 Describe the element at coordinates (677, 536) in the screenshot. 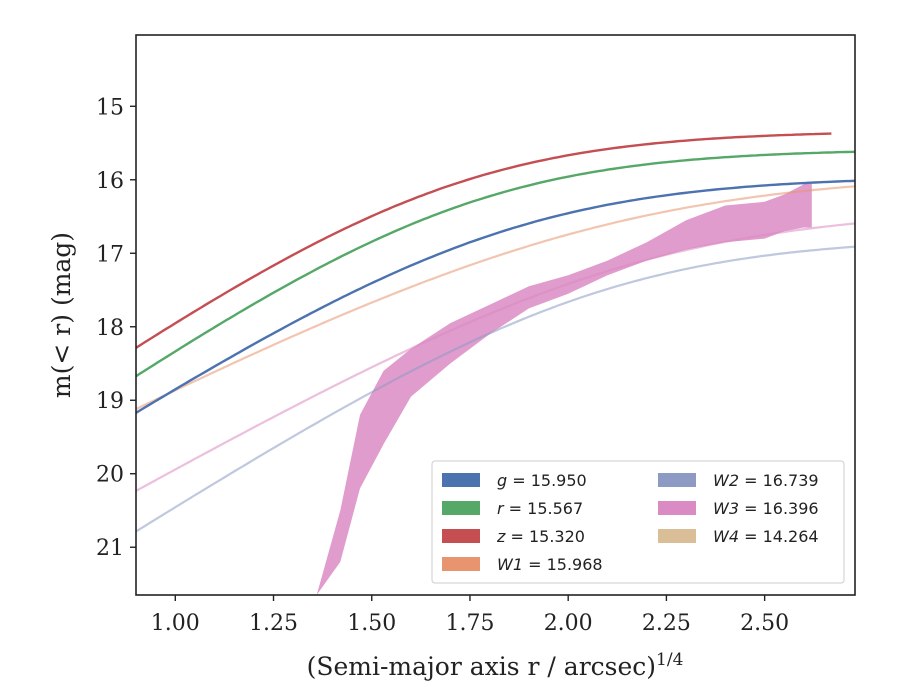

I see `legend-swatch-w4` at that location.